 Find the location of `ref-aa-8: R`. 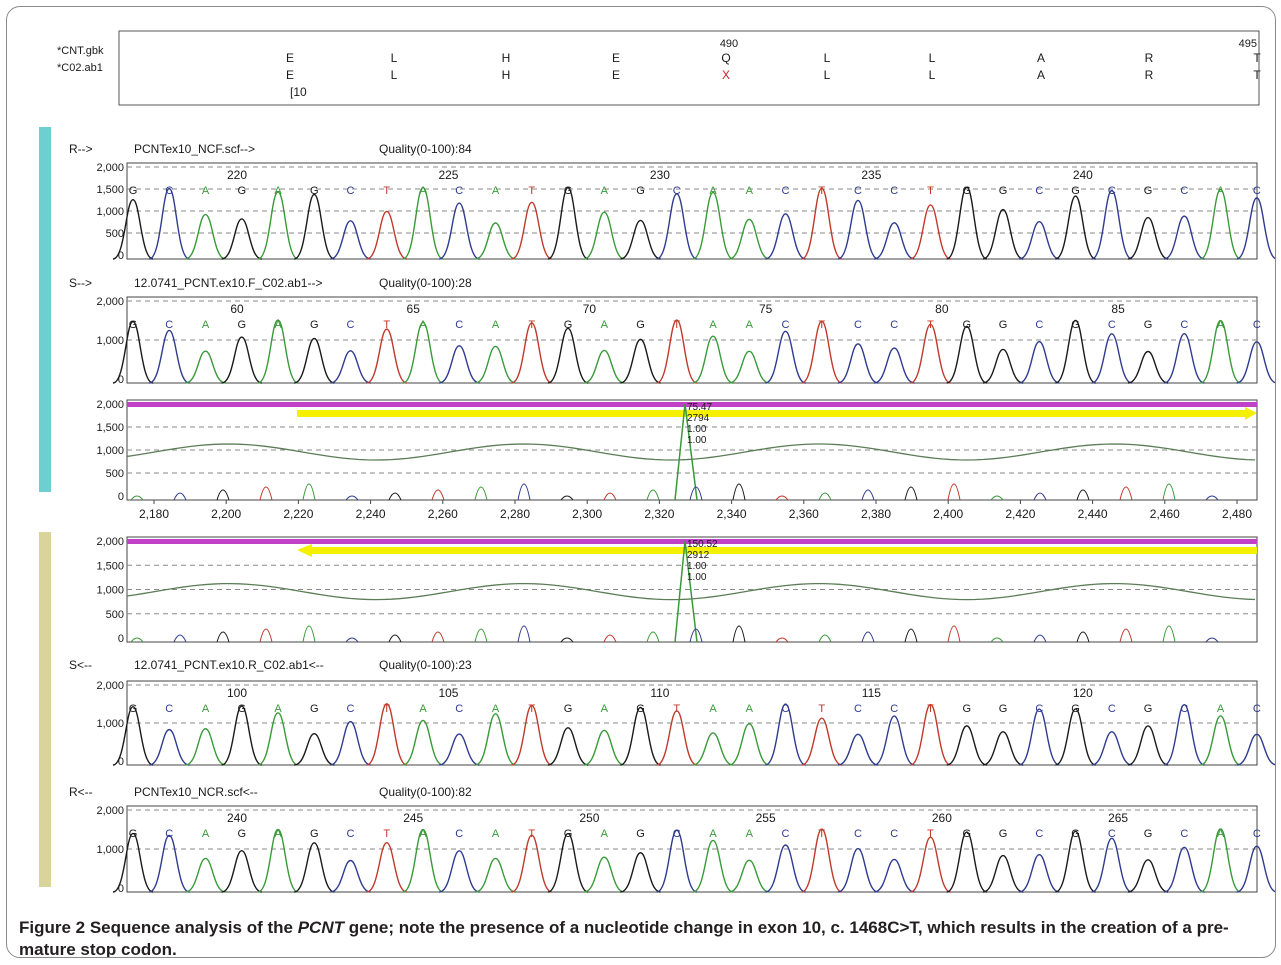

ref-aa-8: R is located at coordinates (1149, 58).